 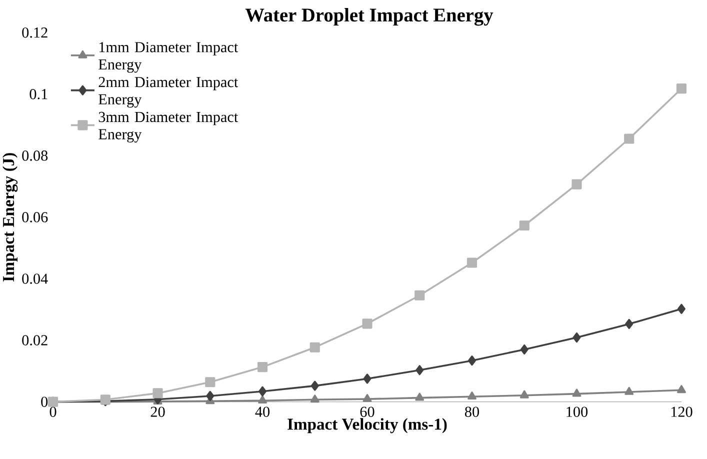 What do you see at coordinates (35, 340) in the screenshot?
I see `y-tick-label: 0.02` at bounding box center [35, 340].